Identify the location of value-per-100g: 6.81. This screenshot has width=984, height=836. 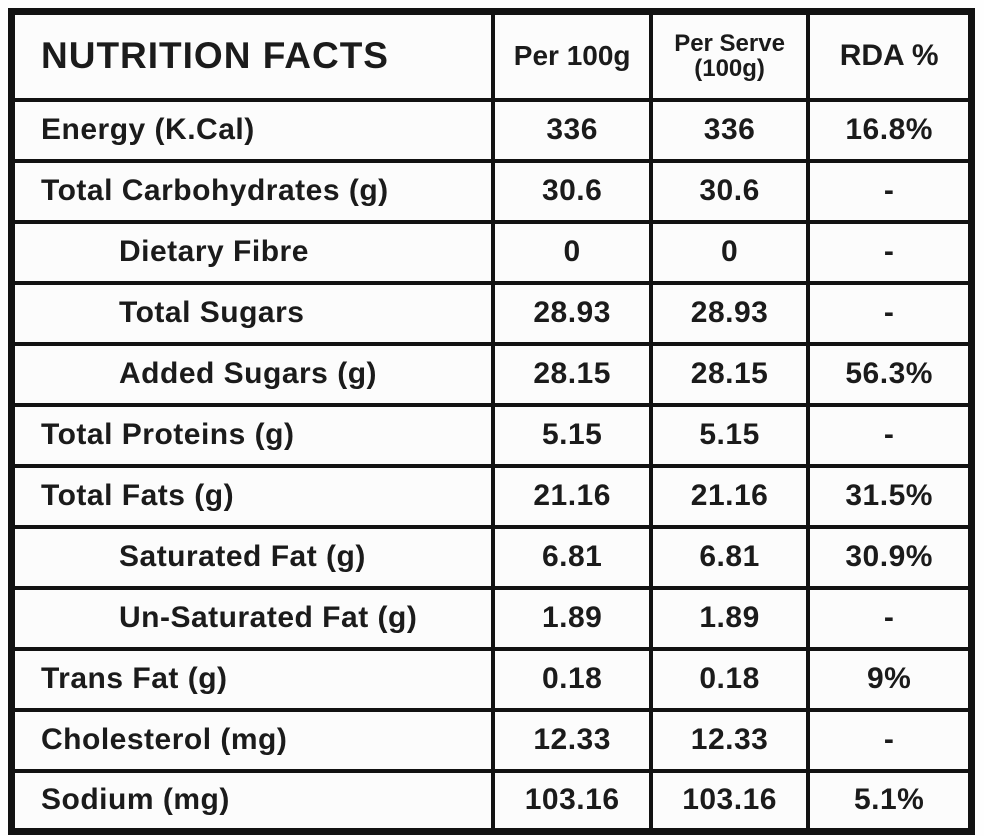
(572, 557).